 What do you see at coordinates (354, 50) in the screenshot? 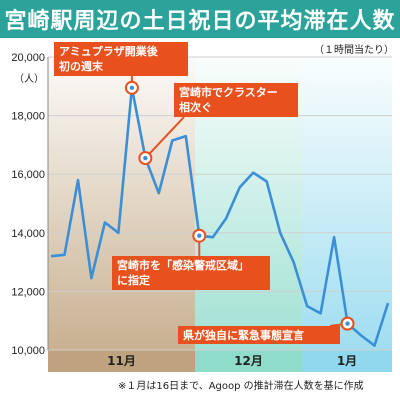
I see `unit-note: （１時間当たり）` at bounding box center [354, 50].